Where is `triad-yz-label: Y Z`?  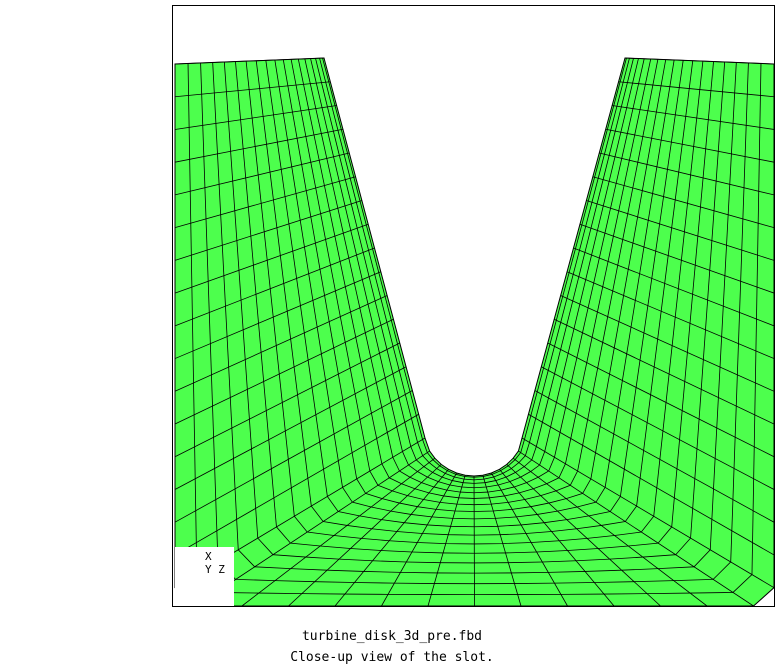
triad-yz-label: Y Z is located at coordinates (215, 569).